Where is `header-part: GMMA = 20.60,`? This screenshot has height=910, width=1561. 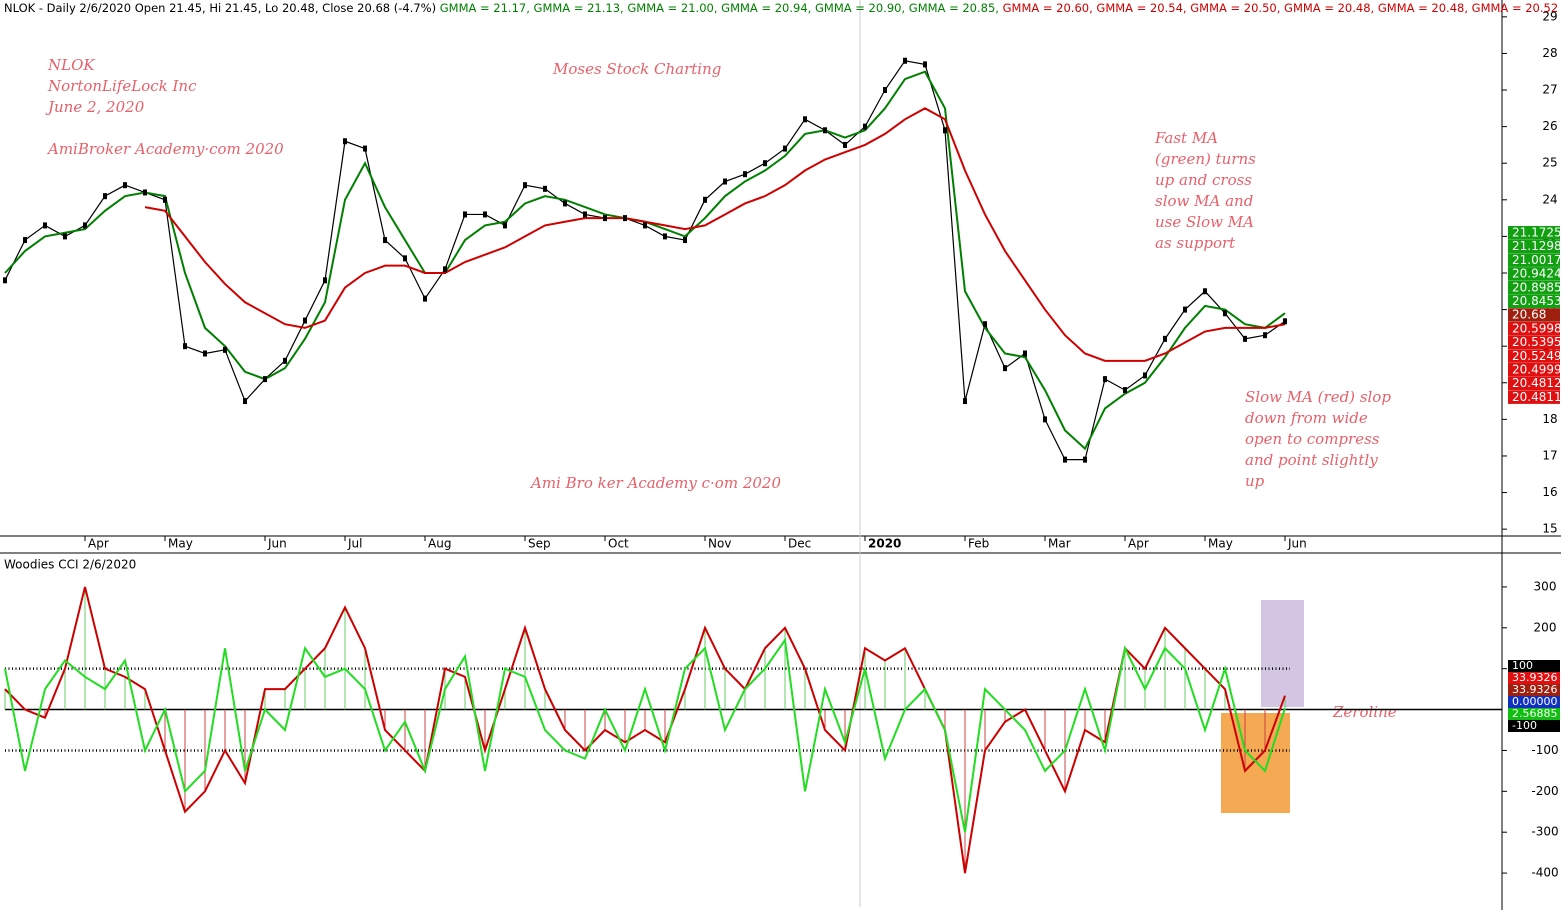 header-part: GMMA = 20.60, is located at coordinates (1048, 8).